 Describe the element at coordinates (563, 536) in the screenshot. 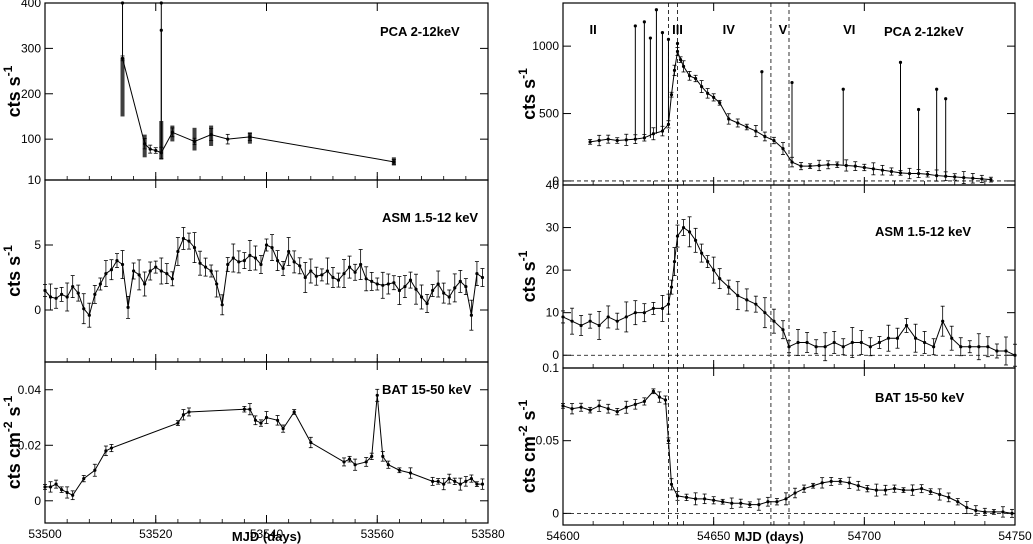

I see `x-tick-label: 54600` at that location.